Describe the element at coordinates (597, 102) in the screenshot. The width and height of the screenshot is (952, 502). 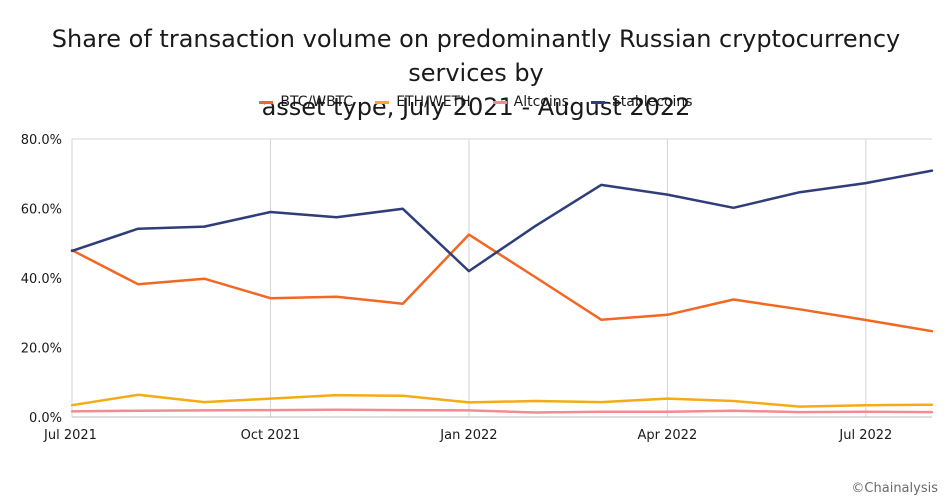
I see `legend-swatch-stablecoins` at that location.